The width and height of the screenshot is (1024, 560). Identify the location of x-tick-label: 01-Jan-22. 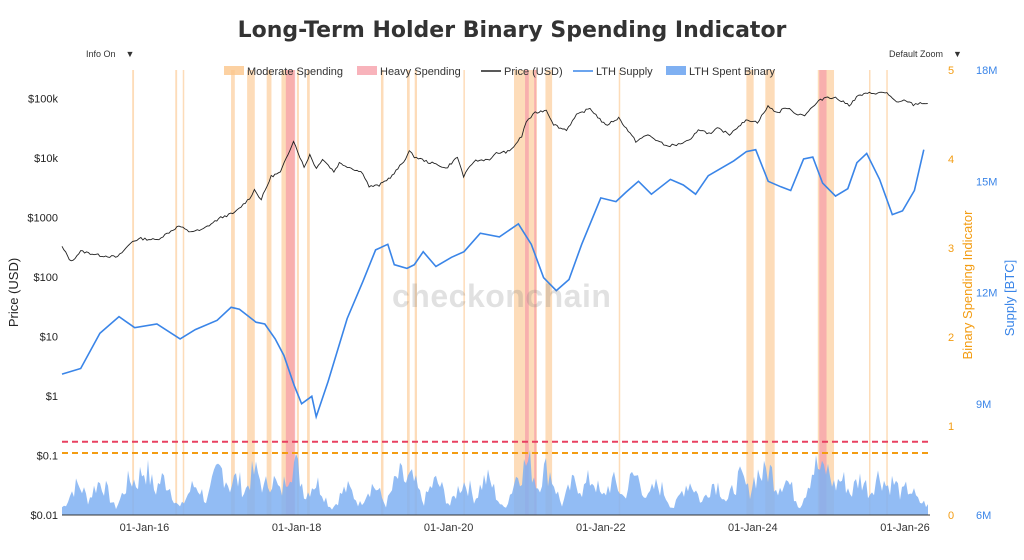
(601, 528).